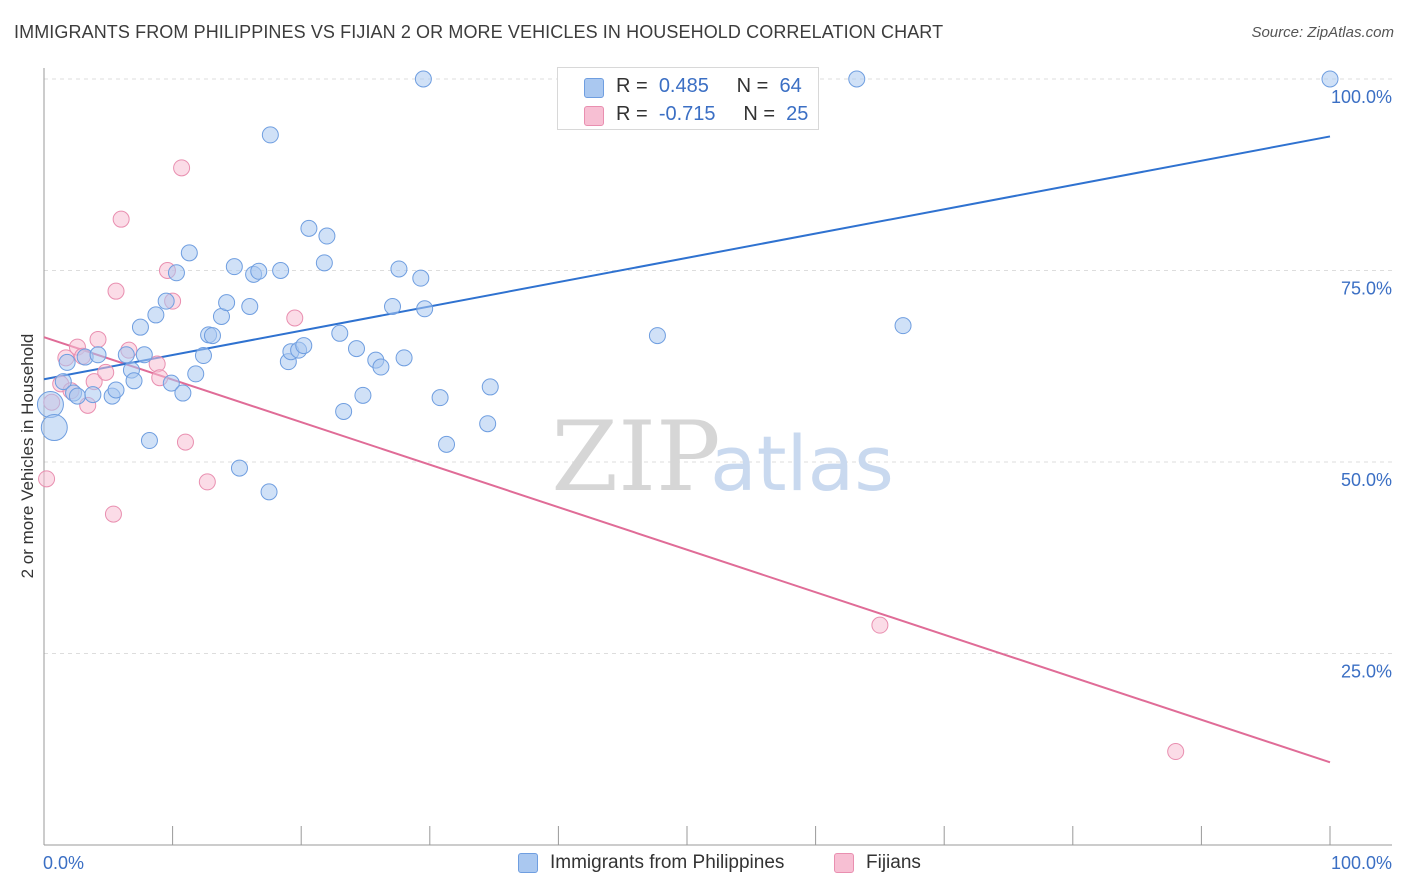 The image size is (1406, 892). I want to click on source-label: Source: ZipAtlas.com, so click(1322, 32).